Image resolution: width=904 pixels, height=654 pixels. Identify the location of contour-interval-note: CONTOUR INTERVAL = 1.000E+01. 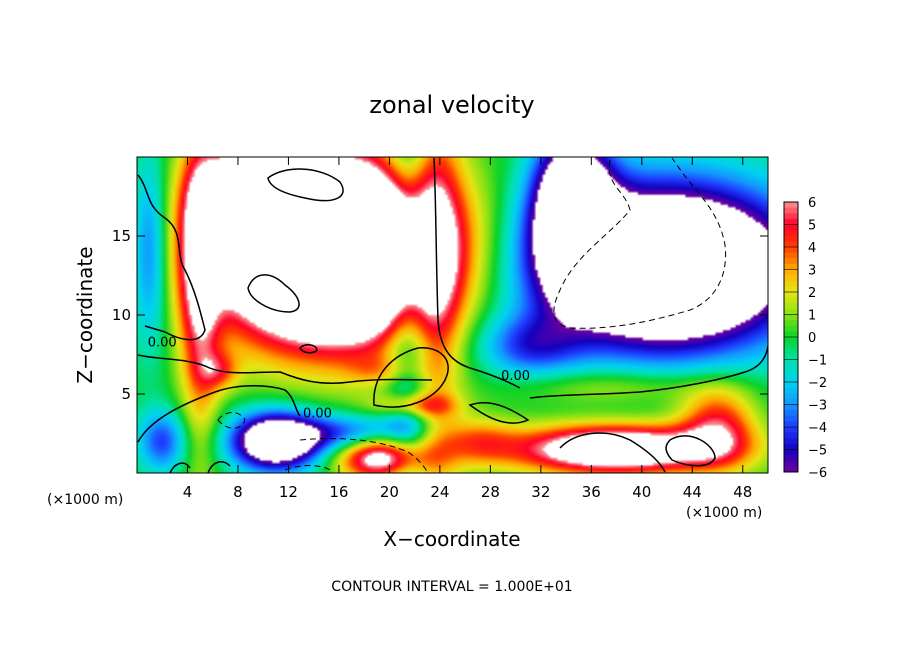
(451, 587).